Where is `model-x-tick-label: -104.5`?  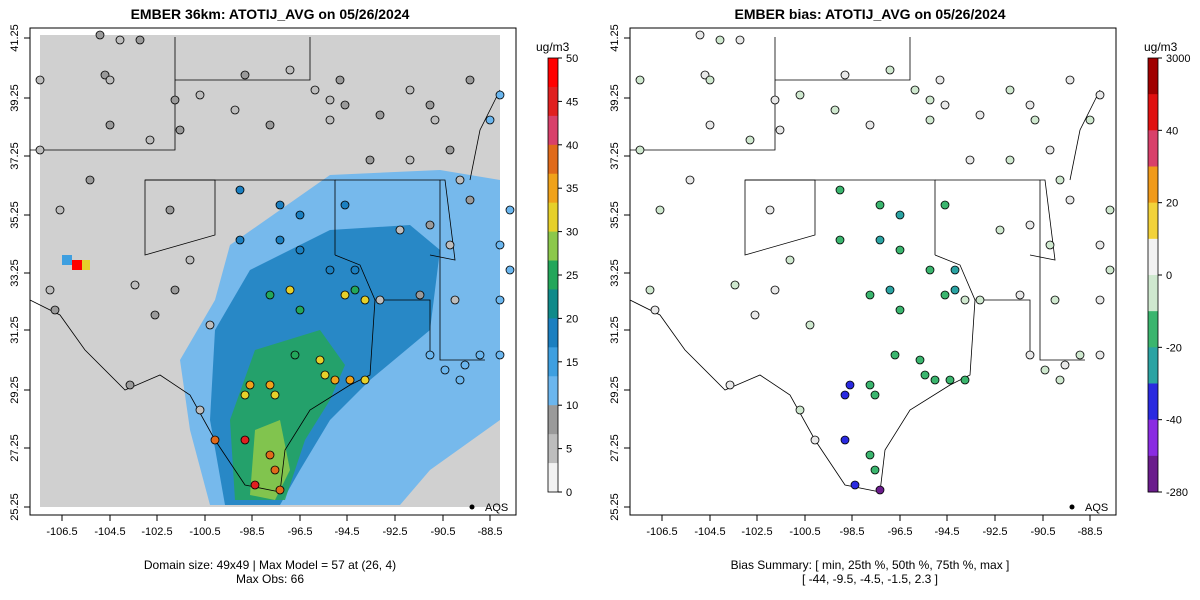
model-x-tick-label: -104.5 is located at coordinates (109, 532).